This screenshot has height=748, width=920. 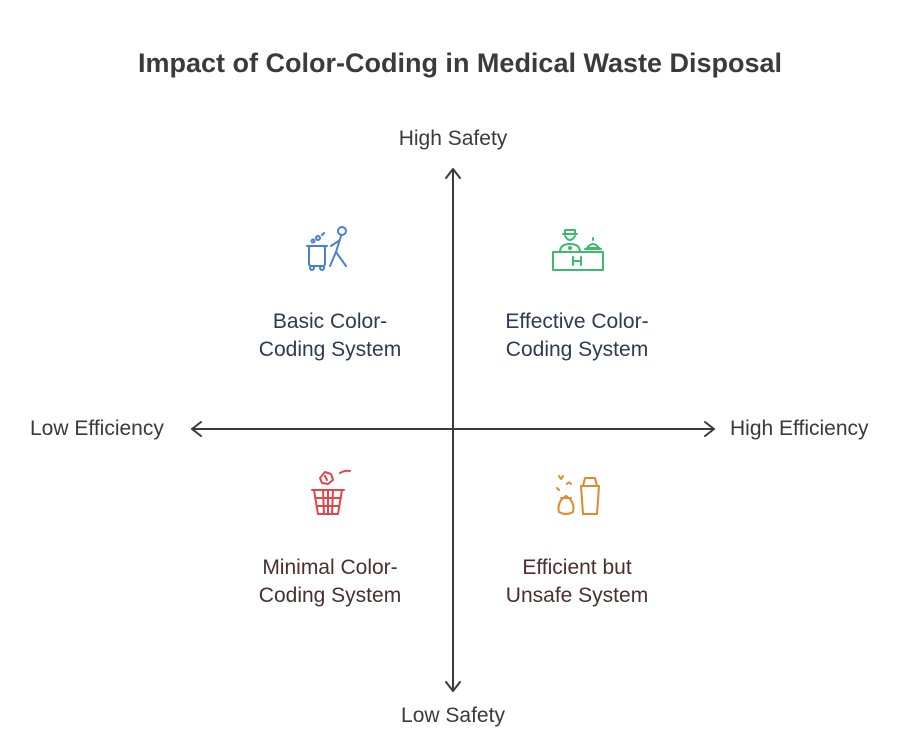 What do you see at coordinates (577, 567) in the screenshot?
I see `quadrant-label-line1: Efficient but` at bounding box center [577, 567].